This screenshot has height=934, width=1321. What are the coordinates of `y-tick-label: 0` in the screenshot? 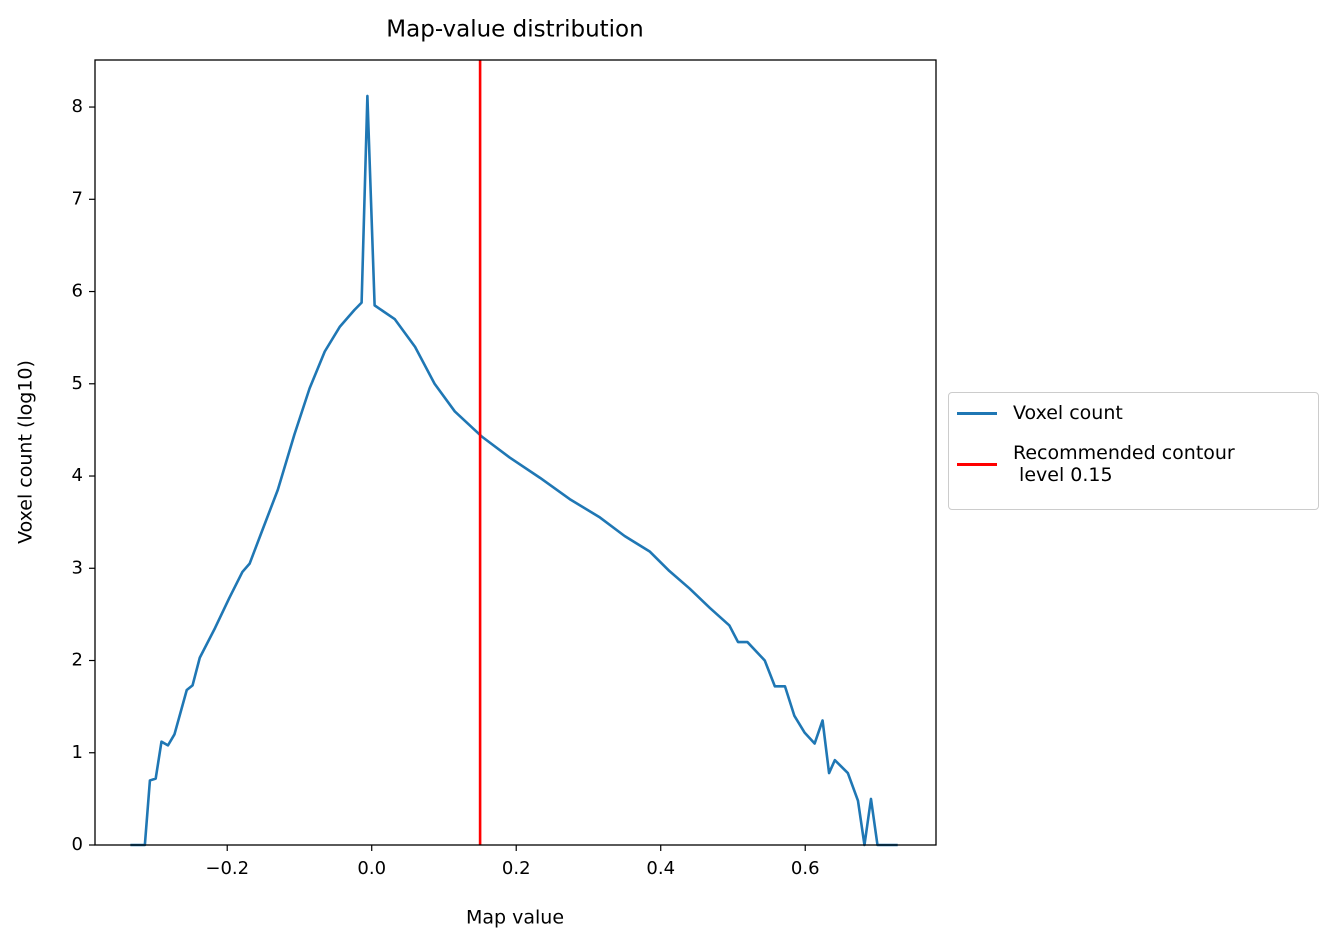 It's located at (77, 844).